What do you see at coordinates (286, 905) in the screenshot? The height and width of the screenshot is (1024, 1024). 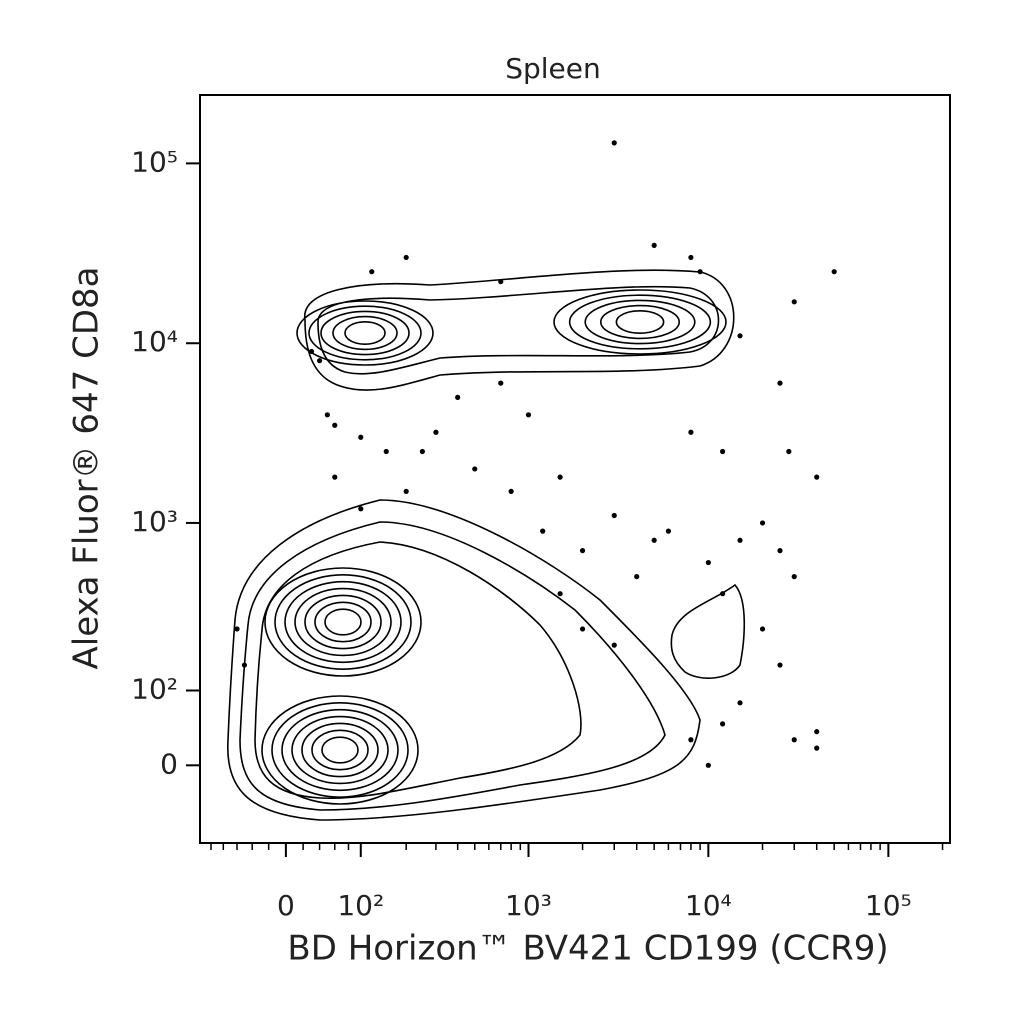 I see `x-tick-label: 0` at bounding box center [286, 905].